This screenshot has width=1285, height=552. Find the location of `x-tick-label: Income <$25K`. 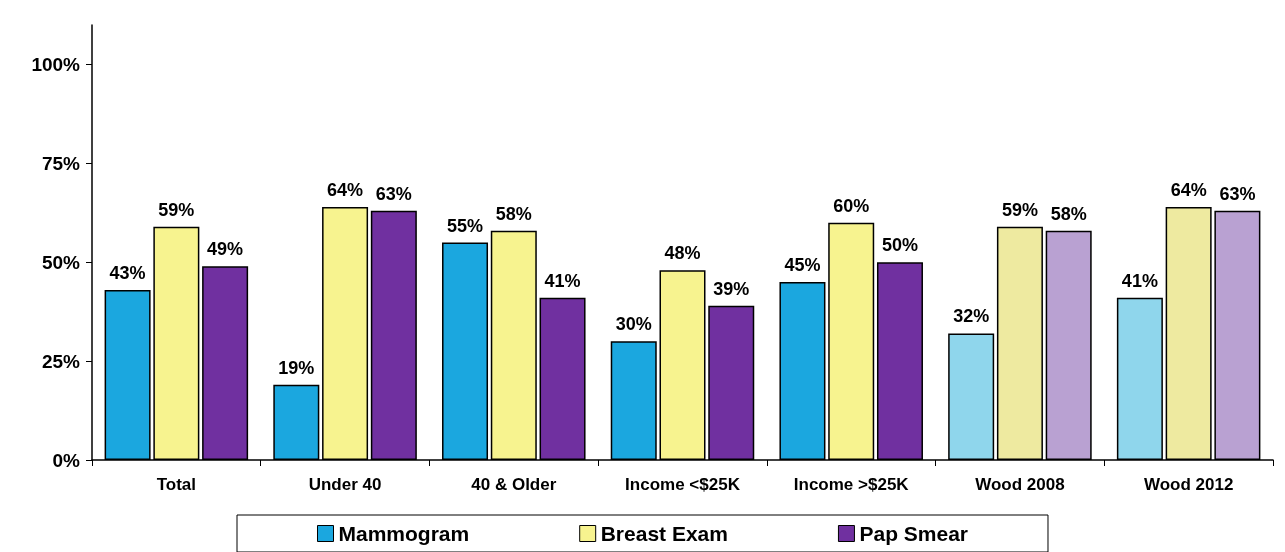

x-tick-label: Income <$25K is located at coordinates (683, 484).